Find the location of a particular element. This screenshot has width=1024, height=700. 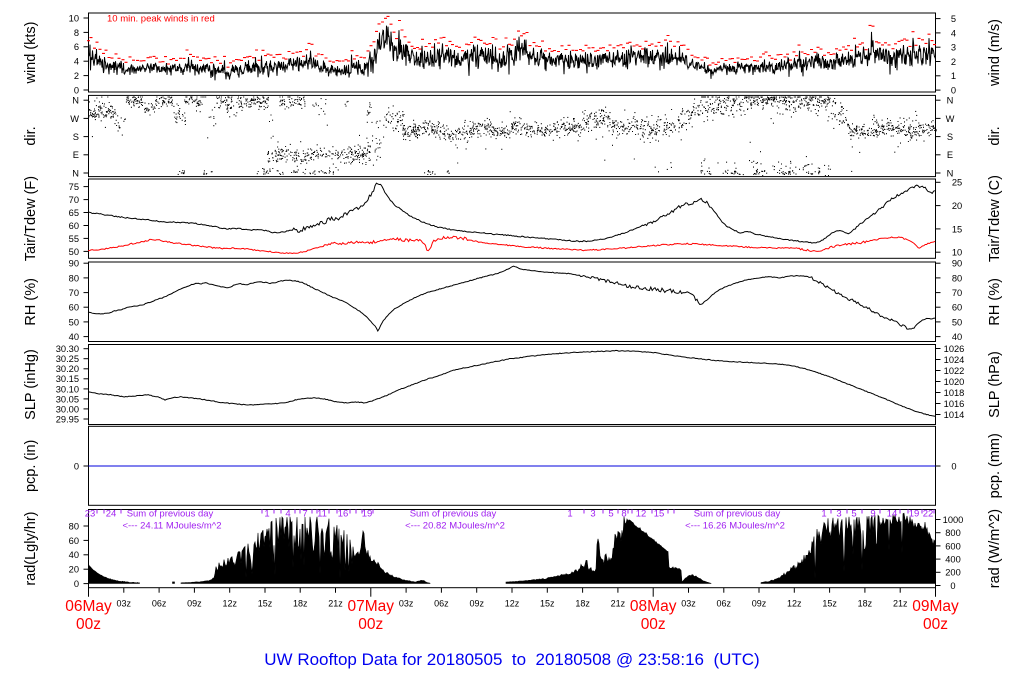

svg-text: 1026 is located at coordinates (954, 349).